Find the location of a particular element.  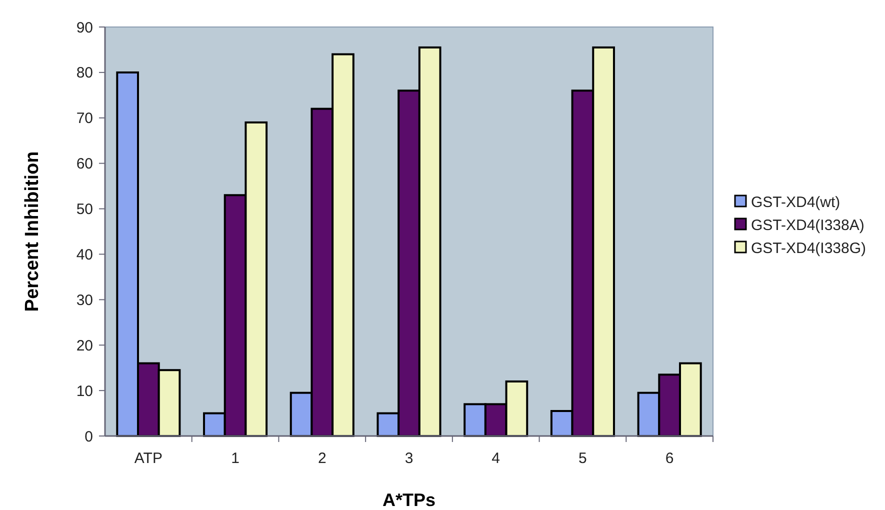

y-tick-label: 10 is located at coordinates (84, 391).